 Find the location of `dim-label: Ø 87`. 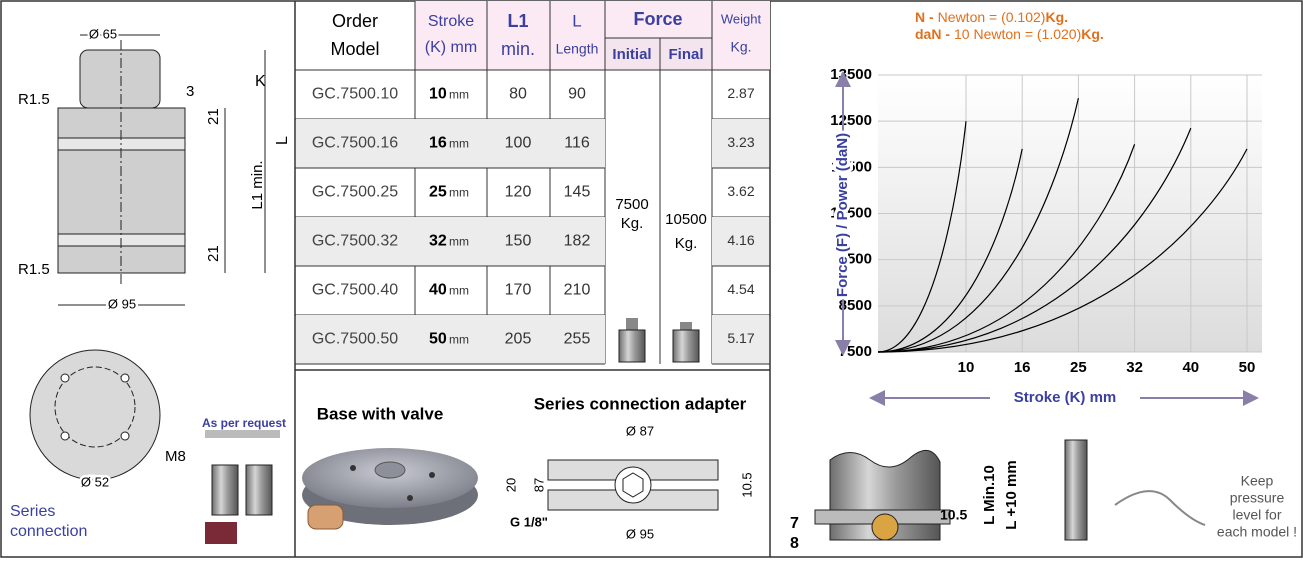

dim-label: Ø 87 is located at coordinates (640, 430).